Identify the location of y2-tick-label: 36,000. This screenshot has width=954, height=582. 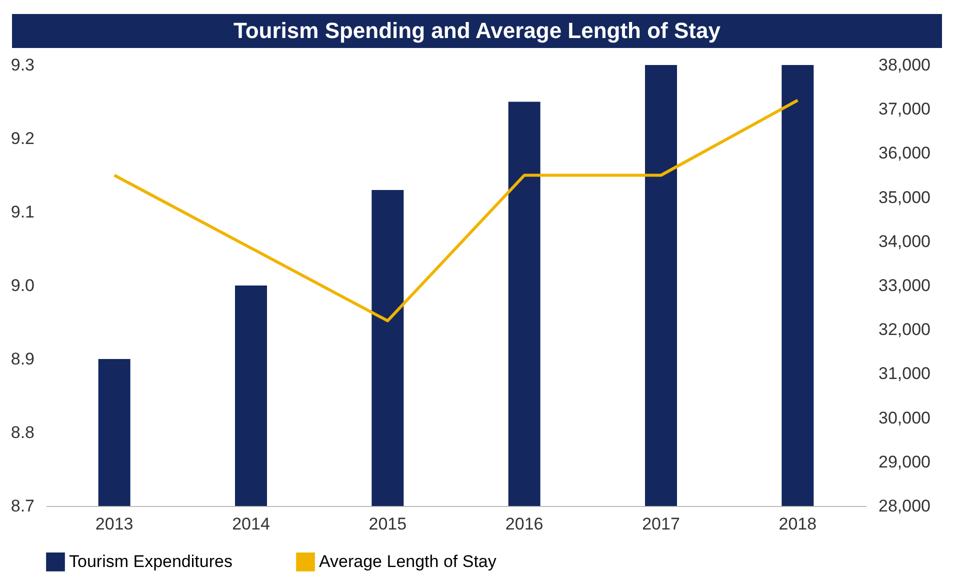
(904, 153).